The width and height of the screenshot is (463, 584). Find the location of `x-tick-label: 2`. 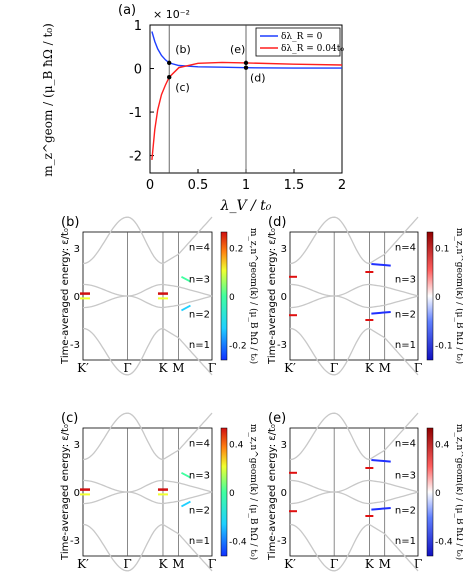

x-tick-label: 2 is located at coordinates (342, 185).